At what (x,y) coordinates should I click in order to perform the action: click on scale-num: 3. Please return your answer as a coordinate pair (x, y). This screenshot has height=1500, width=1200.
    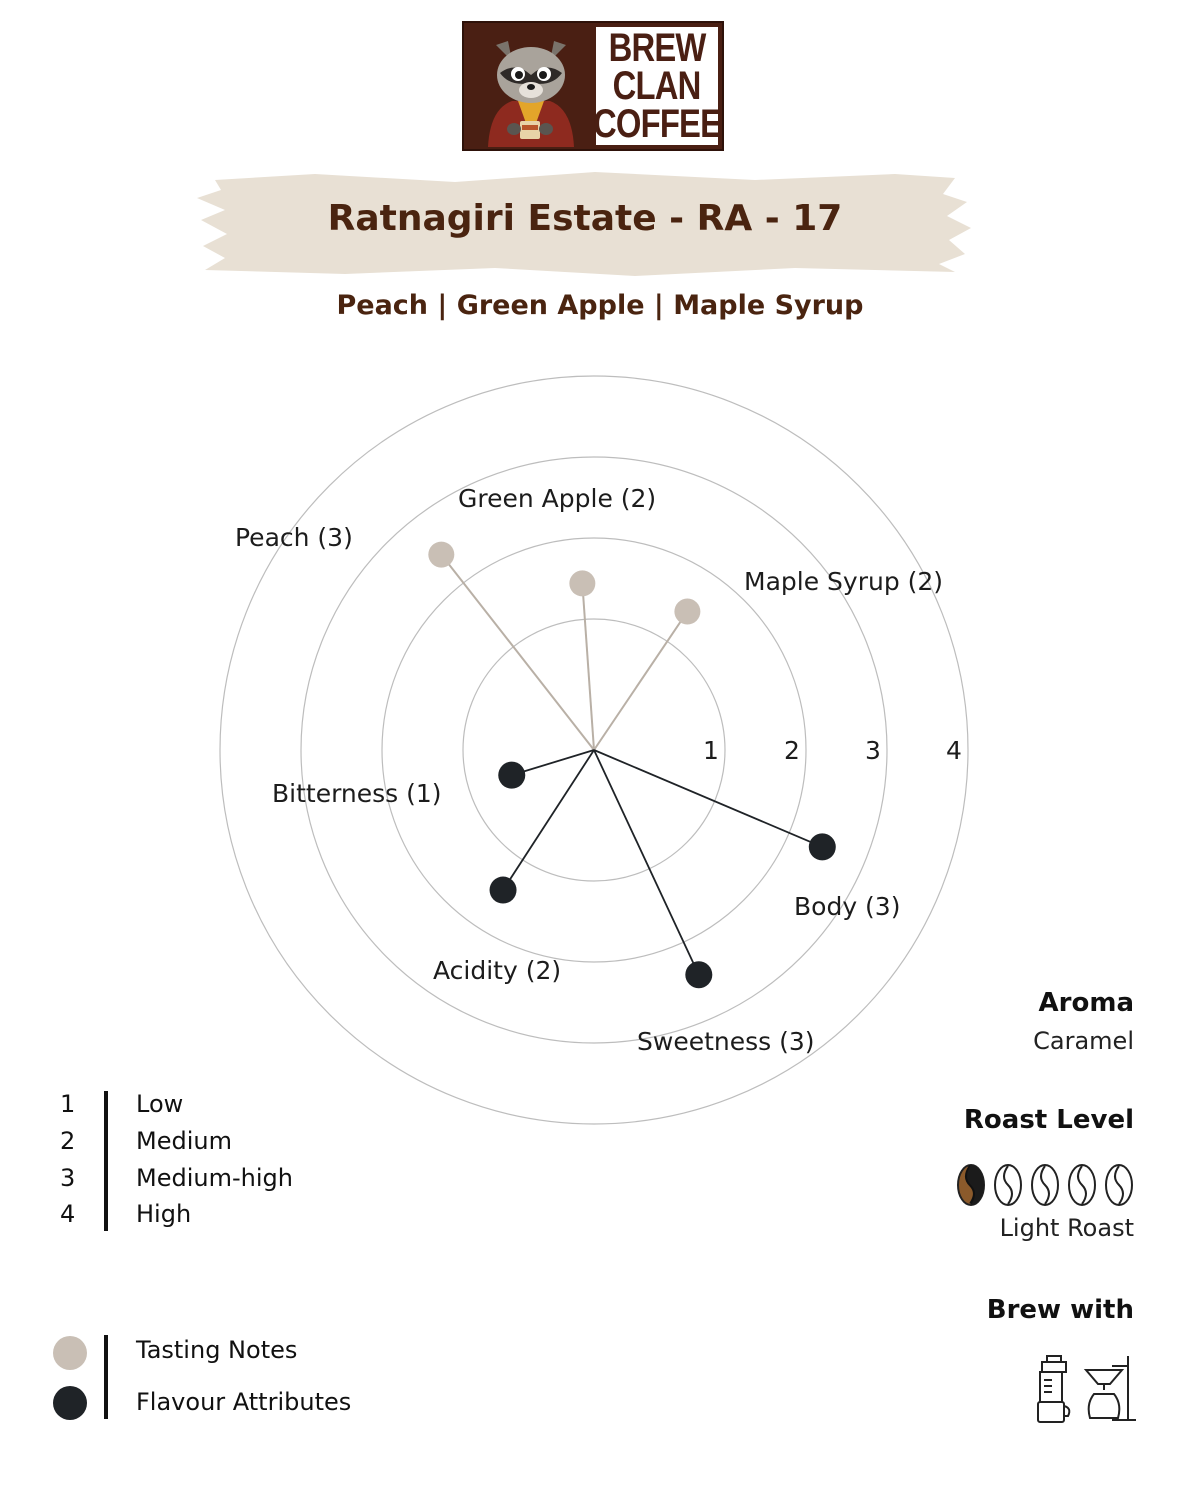
    Looking at the image, I should click on (68, 1178).